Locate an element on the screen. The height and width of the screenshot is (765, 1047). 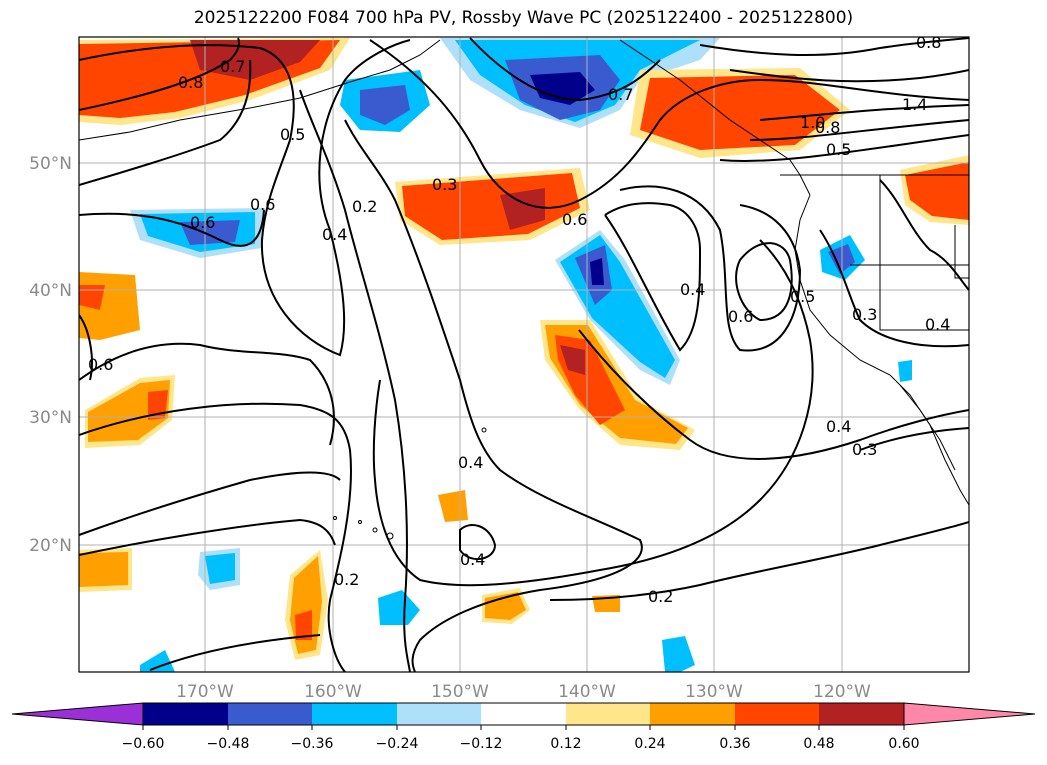
colorbar-tick: −0.60 is located at coordinates (143, 744).